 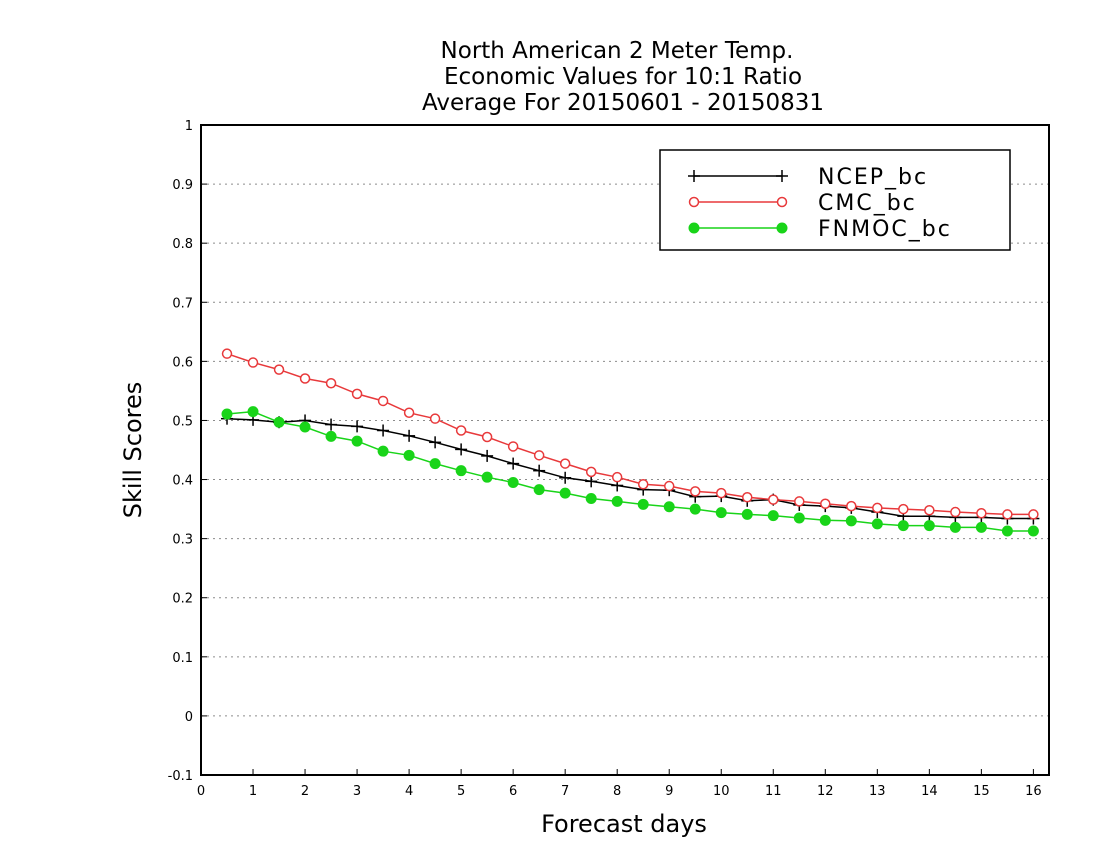 I want to click on x-axis-label: Forecast days, so click(x=624, y=824).